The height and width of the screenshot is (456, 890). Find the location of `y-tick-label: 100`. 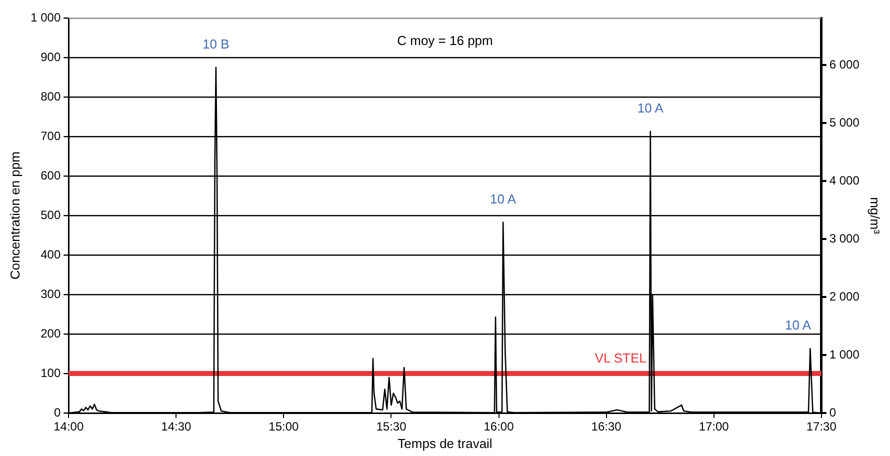

y-tick-label: 100 is located at coordinates (50, 373).